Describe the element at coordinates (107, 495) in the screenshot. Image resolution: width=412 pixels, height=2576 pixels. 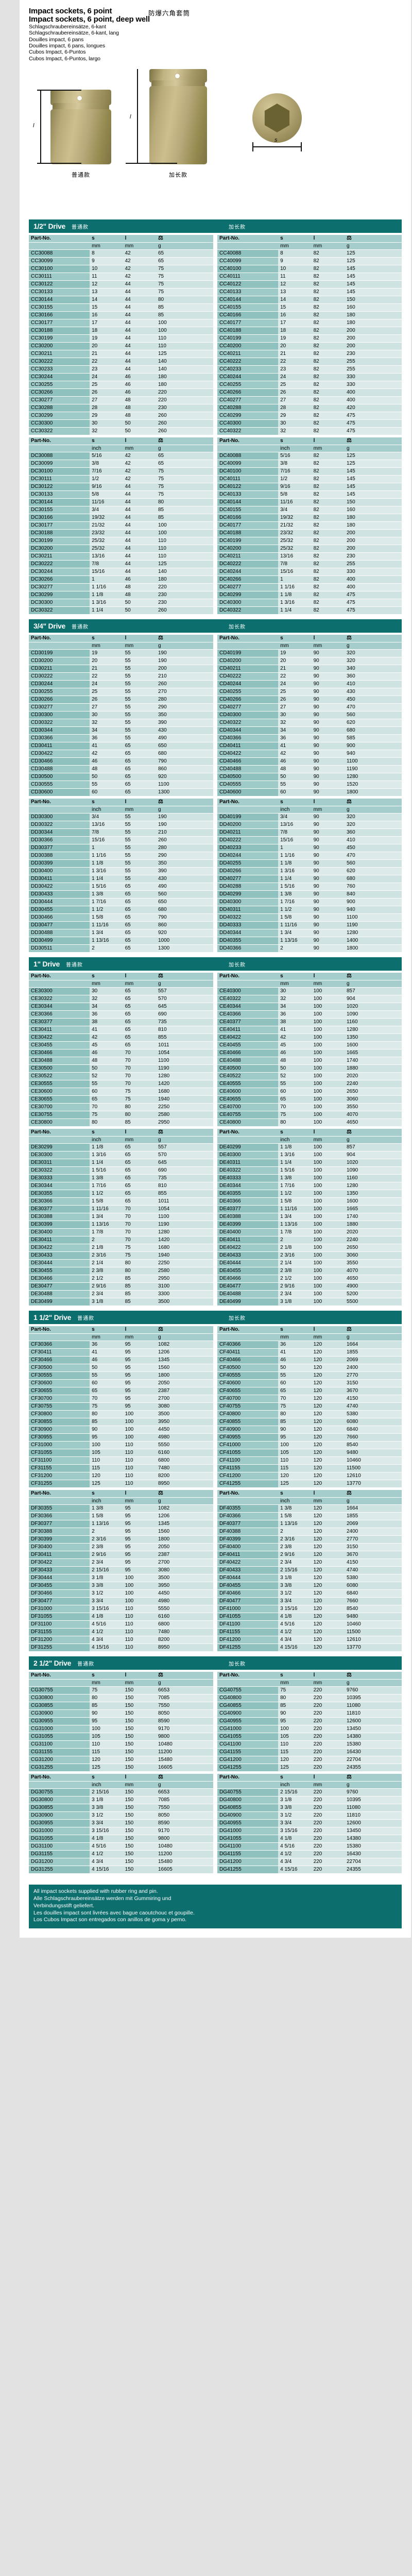
I see `cell-s: 5/8` at that location.